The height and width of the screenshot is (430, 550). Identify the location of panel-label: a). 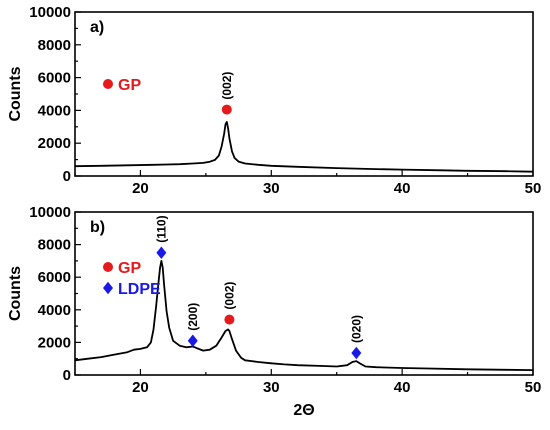
(97, 27).